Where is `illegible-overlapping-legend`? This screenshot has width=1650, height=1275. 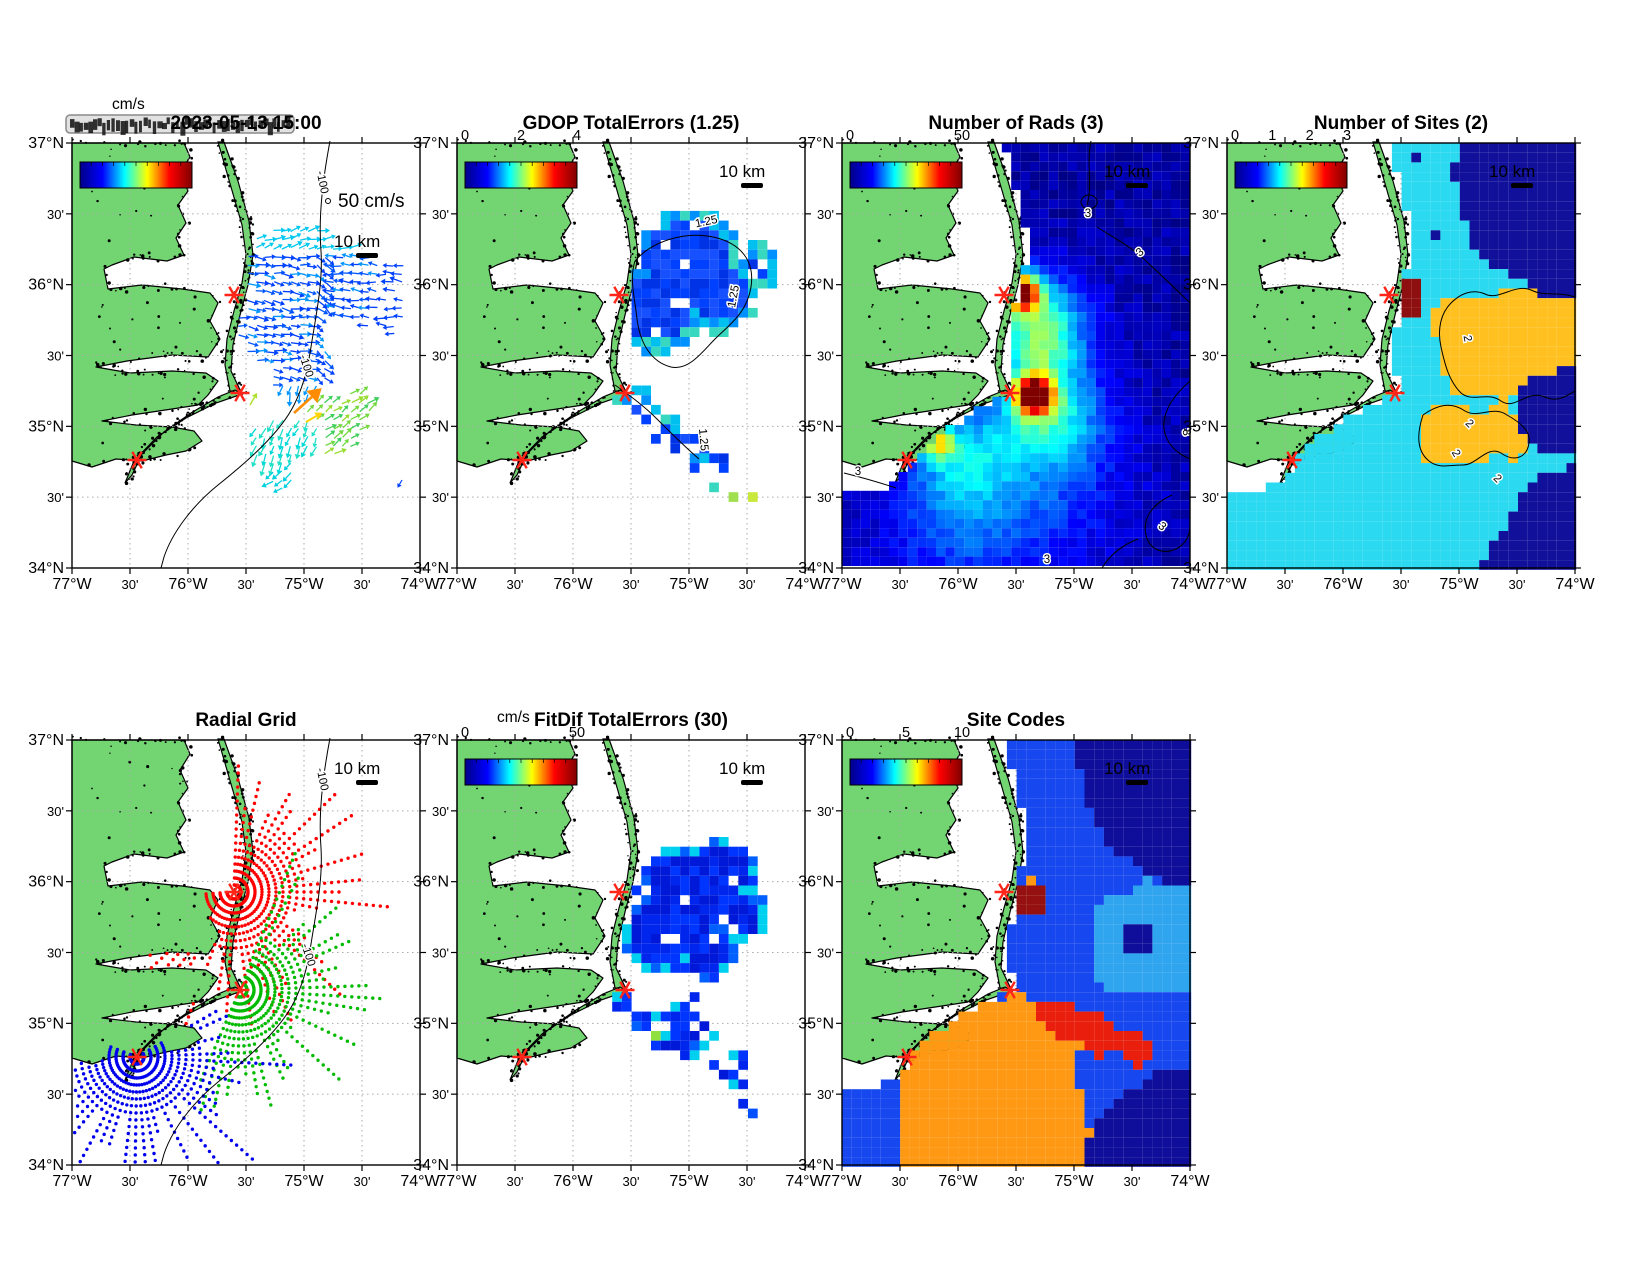 illegible-overlapping-legend is located at coordinates (180, 125).